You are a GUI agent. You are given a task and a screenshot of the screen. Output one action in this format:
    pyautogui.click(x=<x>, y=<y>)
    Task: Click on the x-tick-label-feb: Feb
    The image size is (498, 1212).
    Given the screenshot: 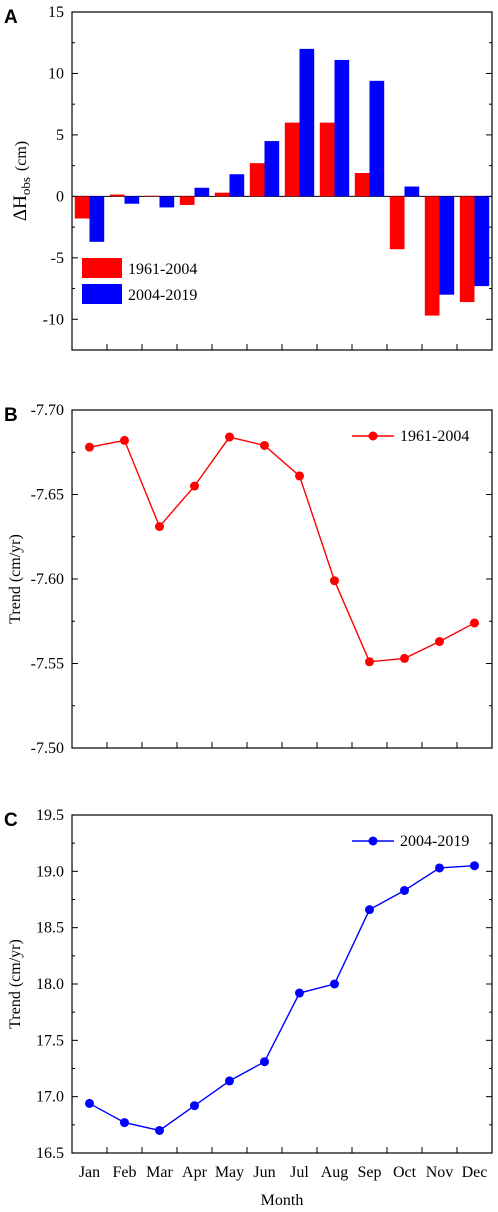 What is the action you would take?
    pyautogui.click(x=125, y=1172)
    